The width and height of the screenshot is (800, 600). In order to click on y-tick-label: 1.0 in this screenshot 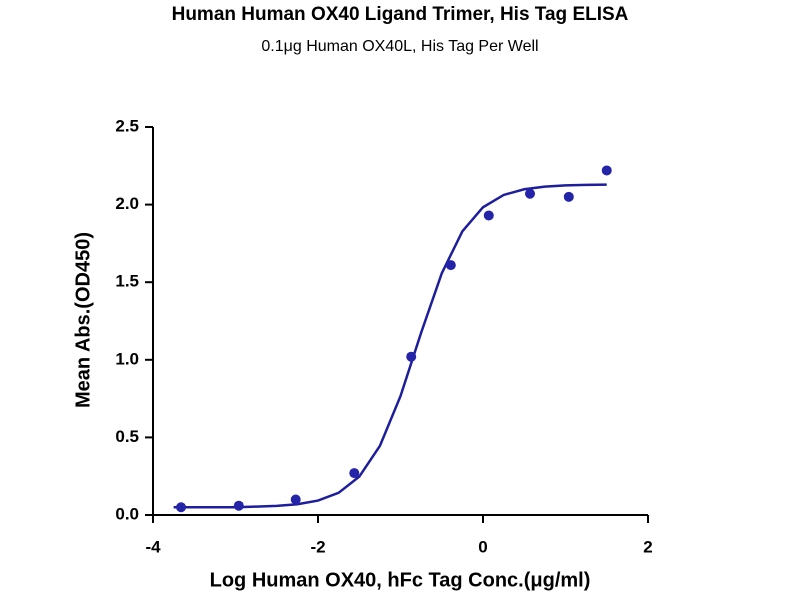, I will do `click(127, 358)`.